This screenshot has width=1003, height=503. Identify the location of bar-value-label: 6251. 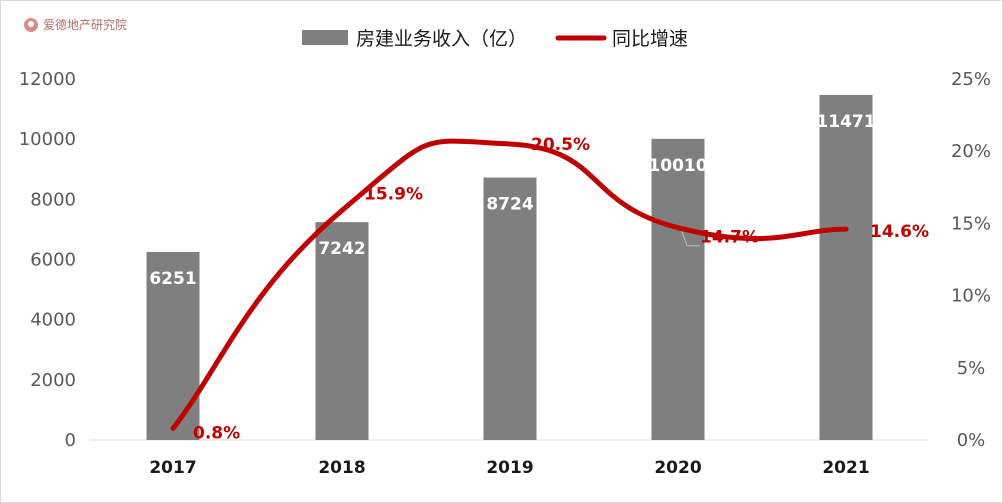
(172, 279).